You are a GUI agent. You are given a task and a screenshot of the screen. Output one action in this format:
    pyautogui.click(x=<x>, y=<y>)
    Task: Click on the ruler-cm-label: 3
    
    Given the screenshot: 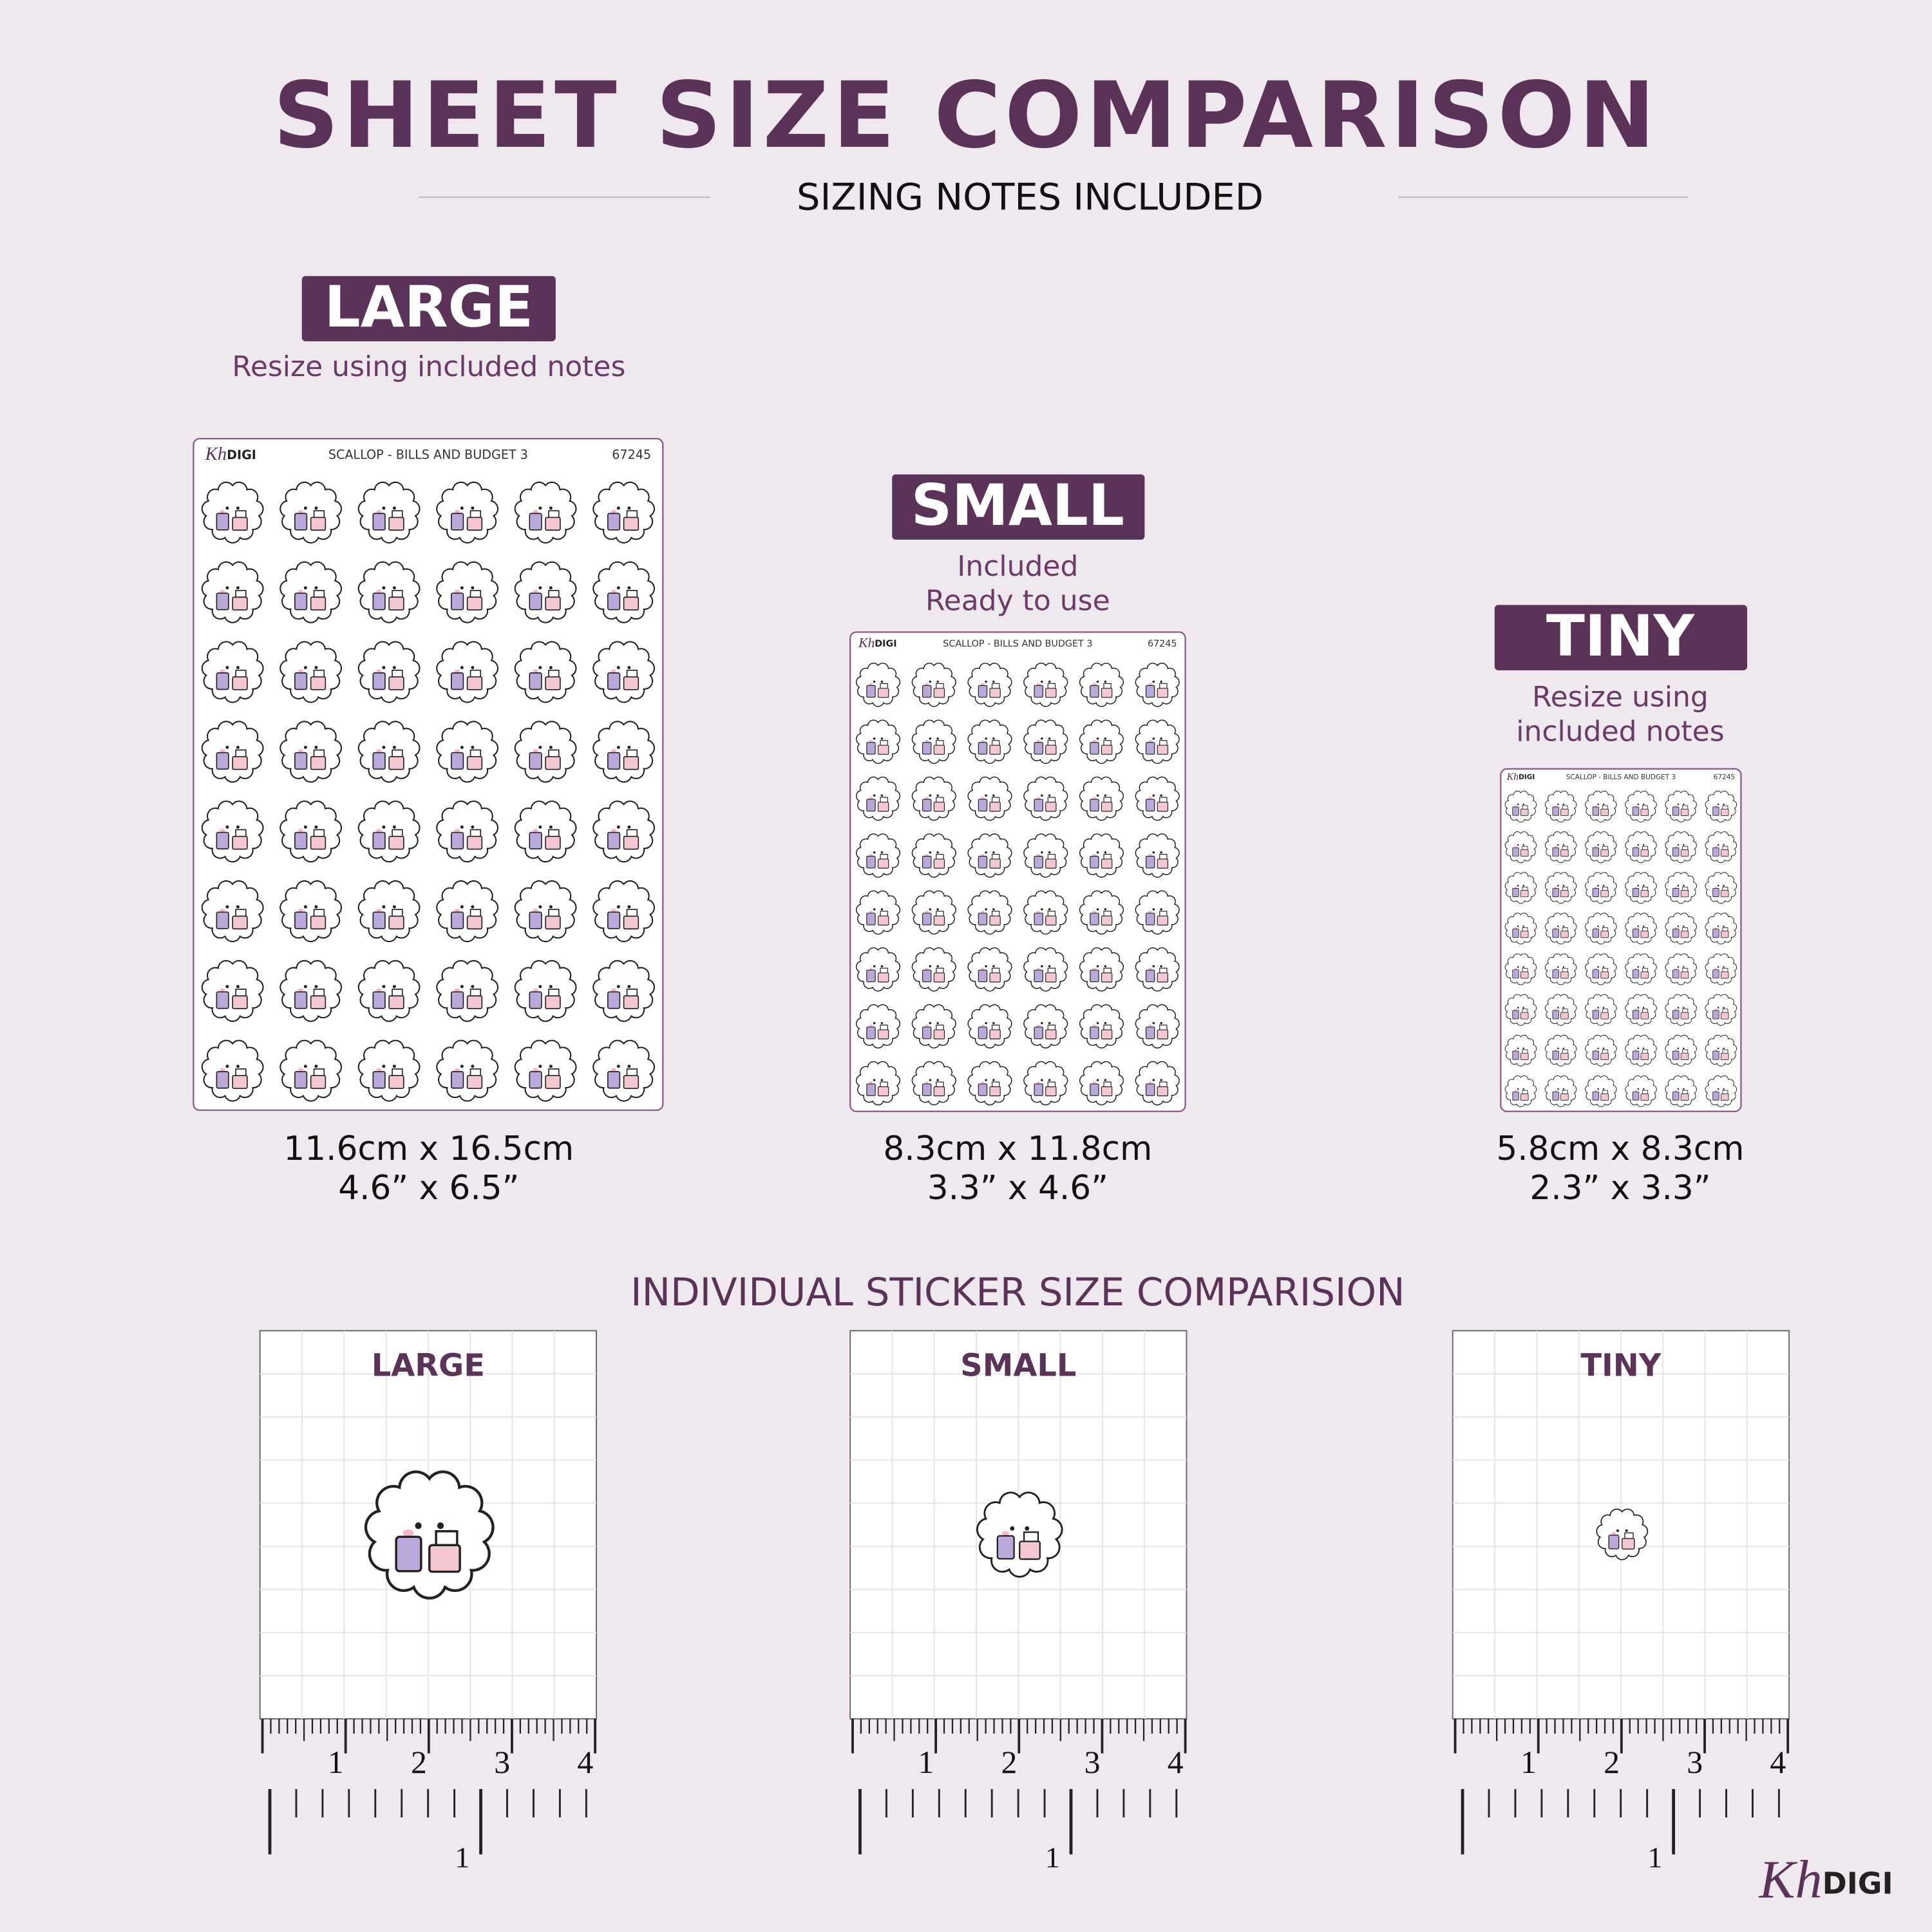 What is the action you would take?
    pyautogui.click(x=502, y=1762)
    